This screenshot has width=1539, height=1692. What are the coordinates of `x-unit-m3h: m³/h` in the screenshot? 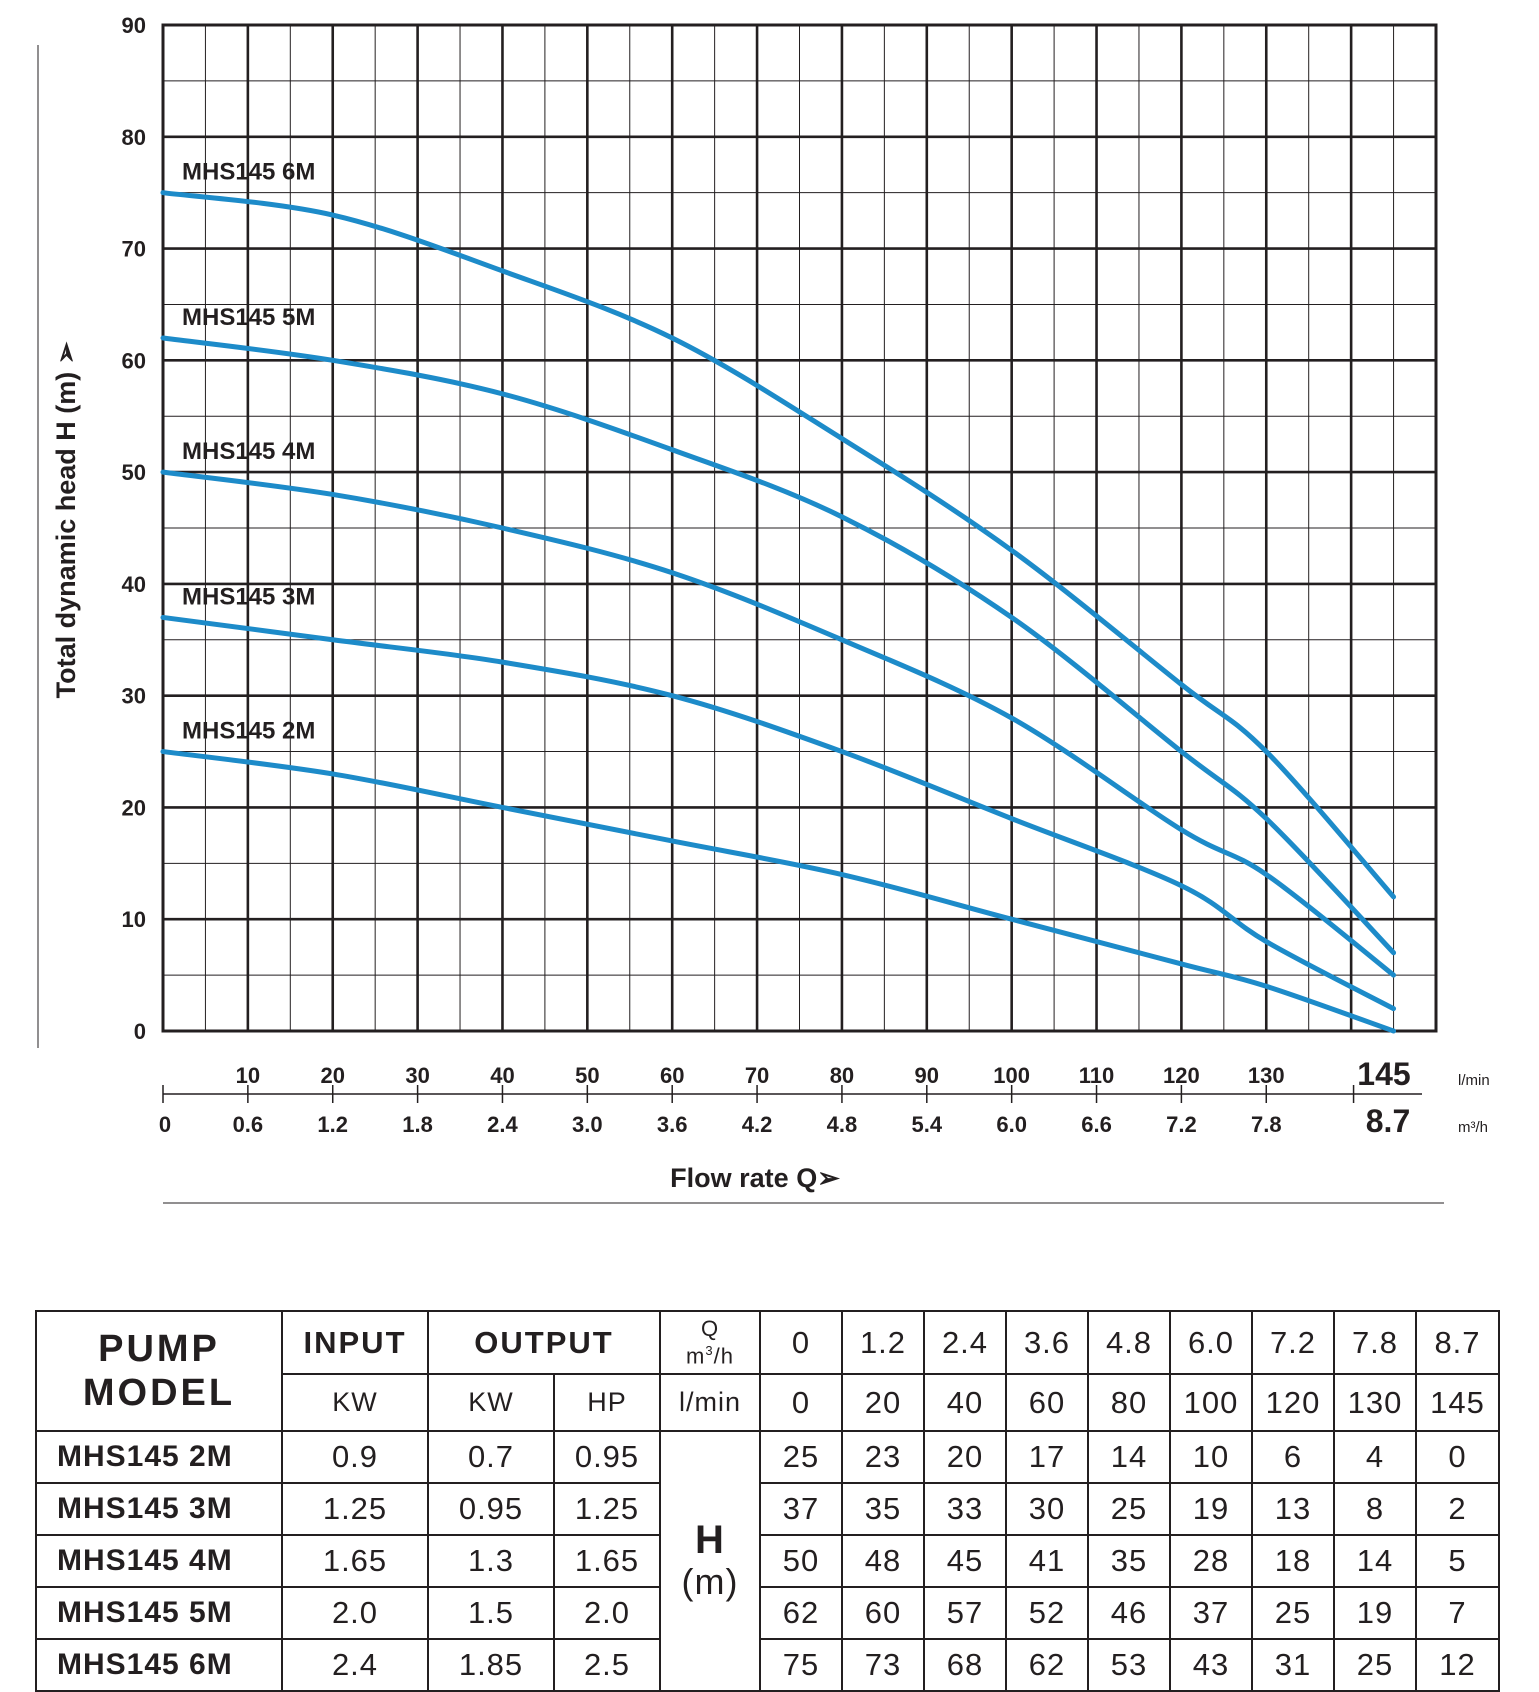 It's located at (1473, 1127).